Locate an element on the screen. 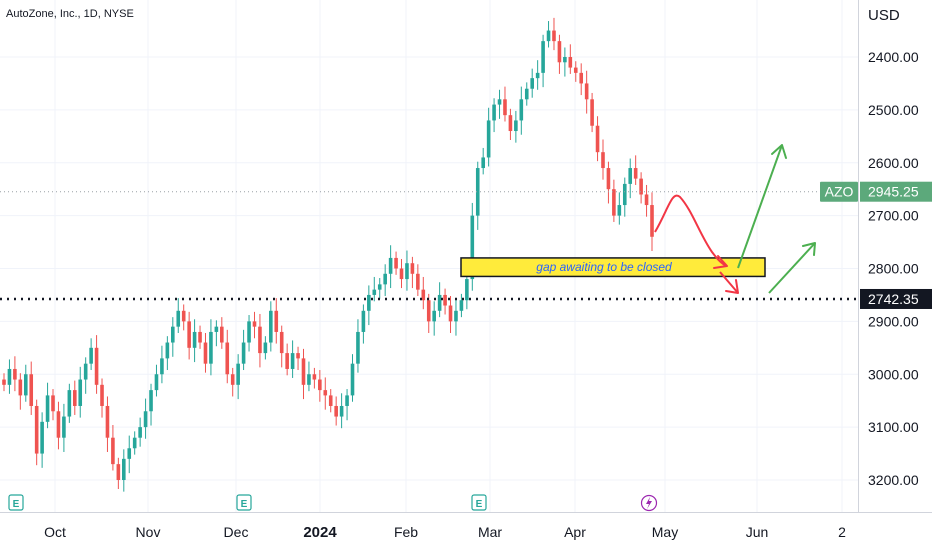 The height and width of the screenshot is (555, 932). gap-label: gap awaiting to be closed is located at coordinates (604, 267).